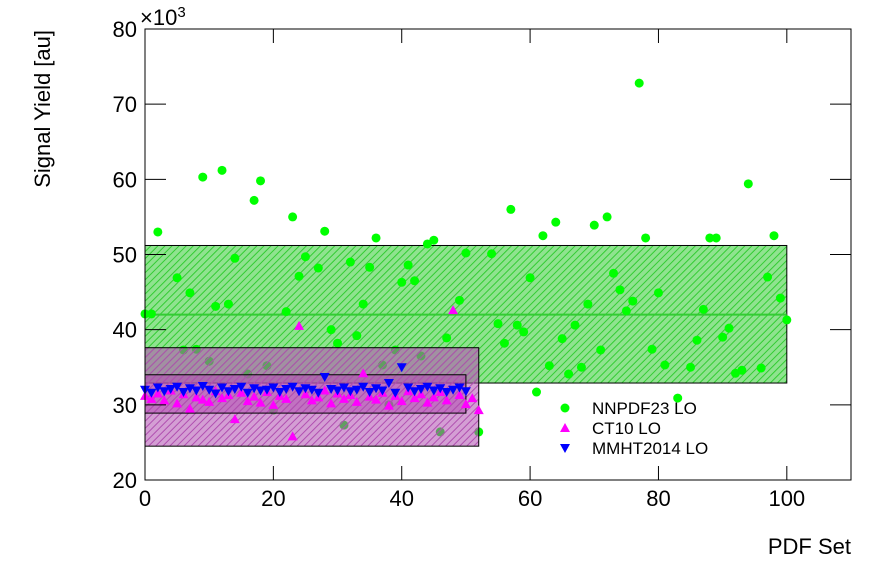 This screenshot has height=572, width=896. What do you see at coordinates (565, 427) in the screenshot?
I see `legend-marker` at bounding box center [565, 427].